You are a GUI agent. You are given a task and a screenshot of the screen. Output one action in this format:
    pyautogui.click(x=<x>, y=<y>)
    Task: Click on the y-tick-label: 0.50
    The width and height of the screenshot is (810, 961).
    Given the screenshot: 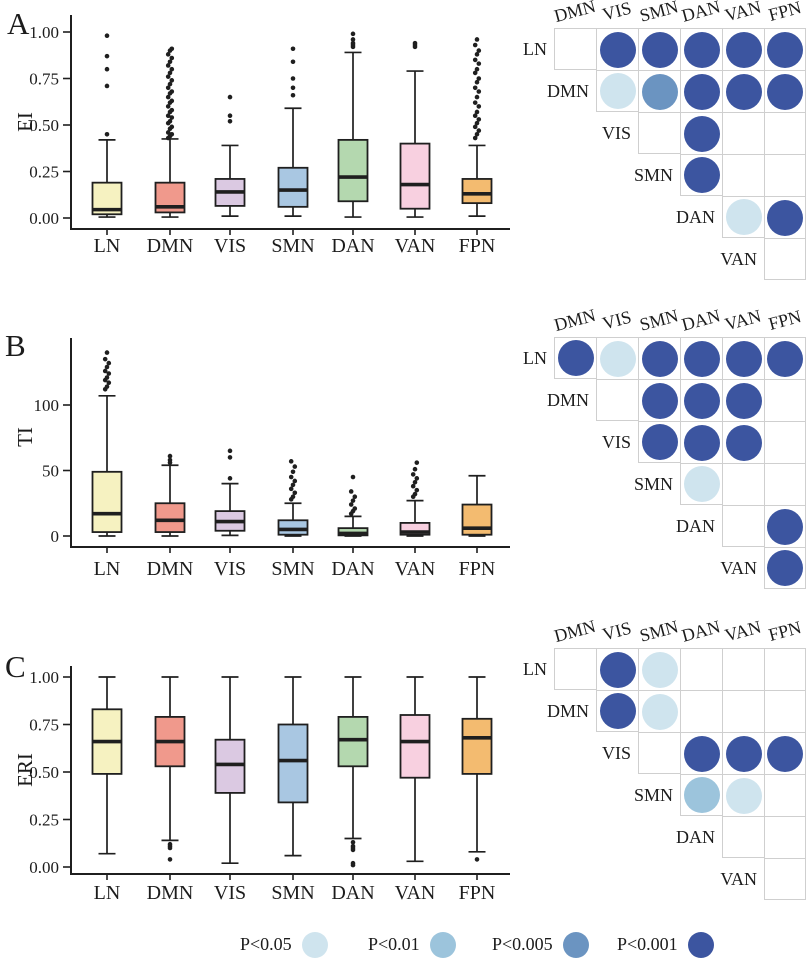 What is the action you would take?
    pyautogui.click(x=44, y=125)
    